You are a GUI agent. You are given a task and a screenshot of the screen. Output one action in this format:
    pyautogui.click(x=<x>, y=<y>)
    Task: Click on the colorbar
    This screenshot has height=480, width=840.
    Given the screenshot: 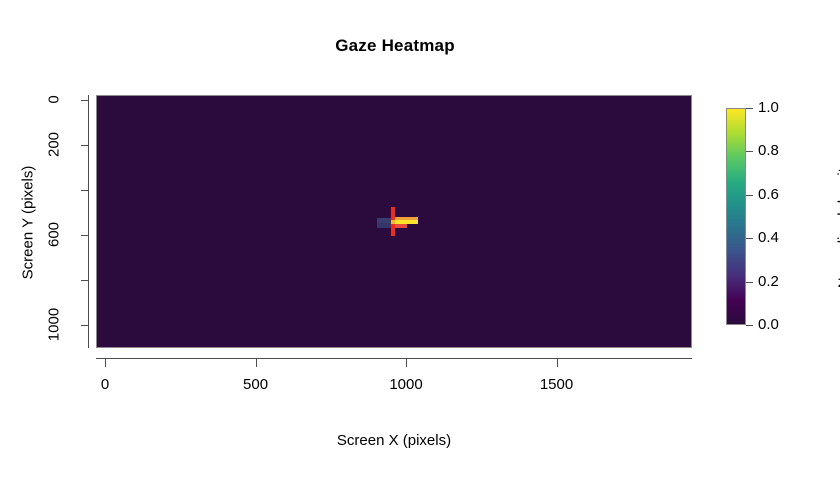 What is the action you would take?
    pyautogui.click(x=736, y=216)
    